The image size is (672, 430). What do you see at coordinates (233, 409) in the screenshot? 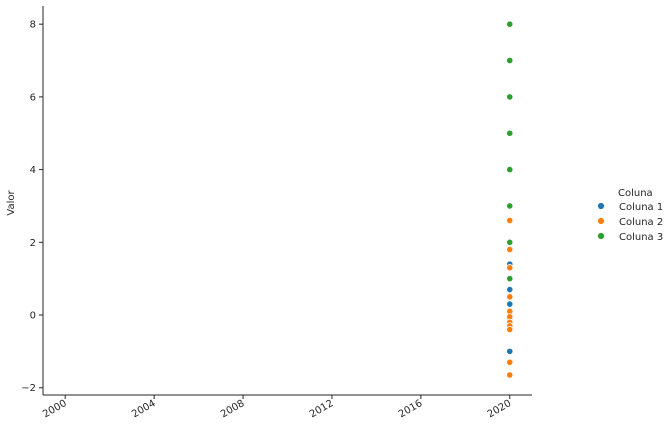
I see `x-tick-label: 2008` at bounding box center [233, 409].